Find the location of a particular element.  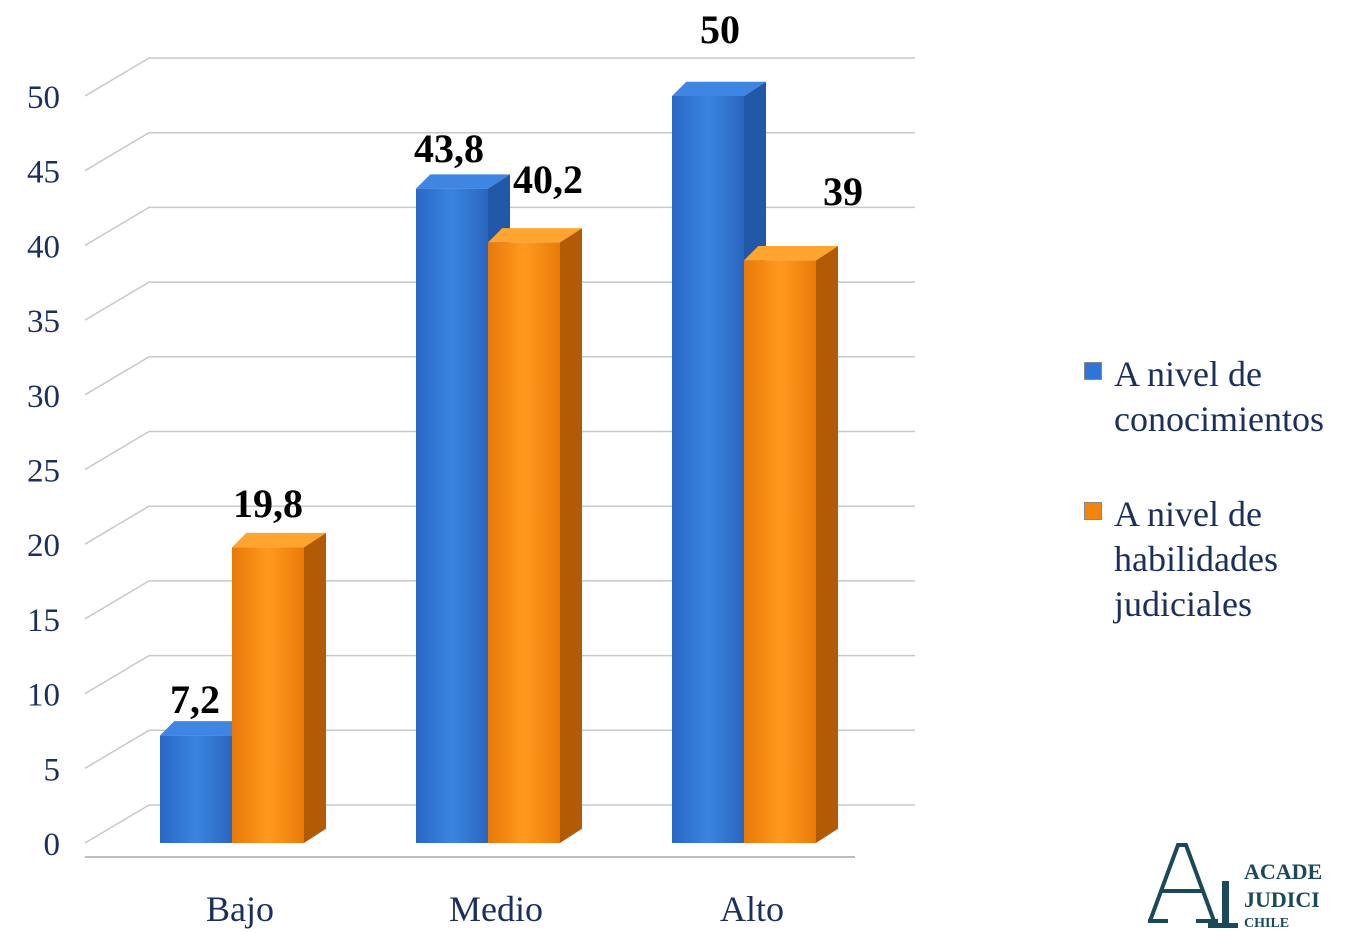

legend-label-line: habilidades is located at coordinates (1196, 559).